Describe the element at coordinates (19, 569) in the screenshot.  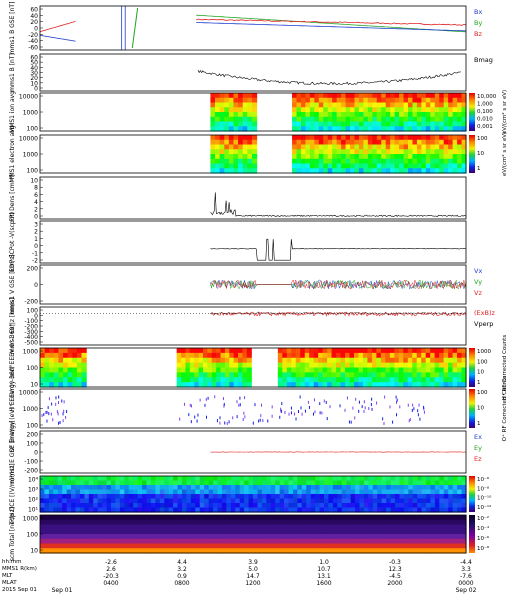
I see `footer-row-label: MMS1 R(km)` at that location.